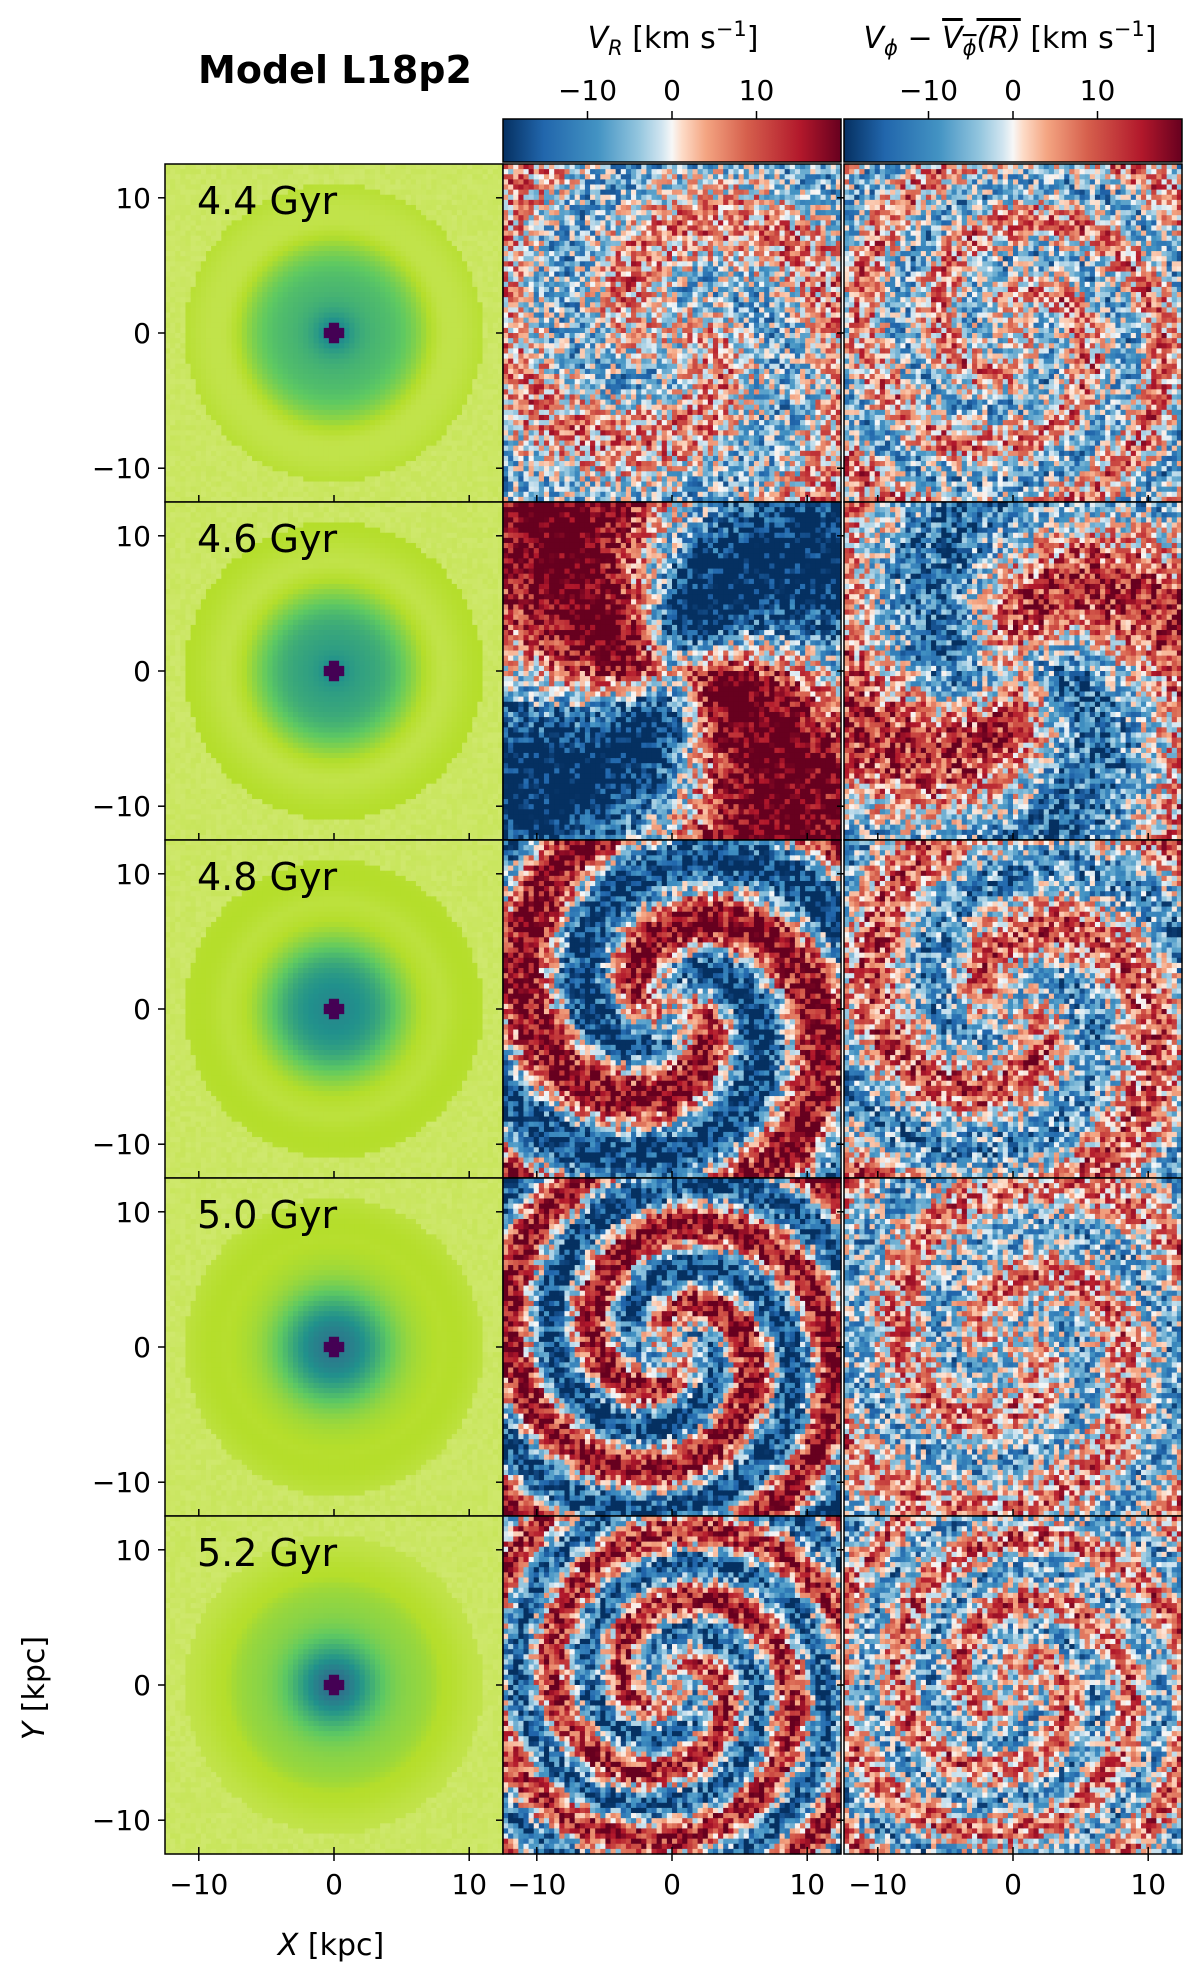  I want to click on snapshot-time-label: 5.2 Gyr, so click(267, 1553).